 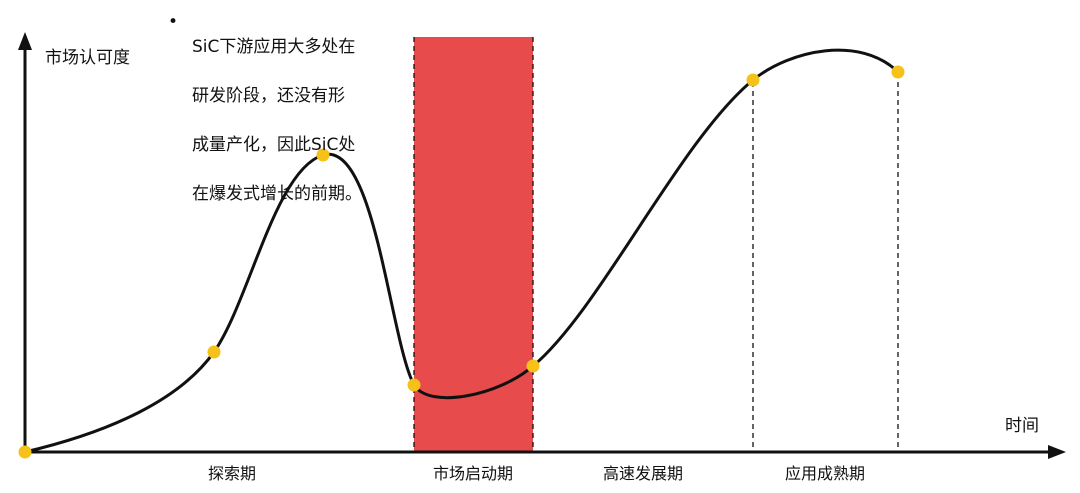 What do you see at coordinates (643, 473) in the screenshot?
I see `phase-label-rapid-growth: 高速发展期` at bounding box center [643, 473].